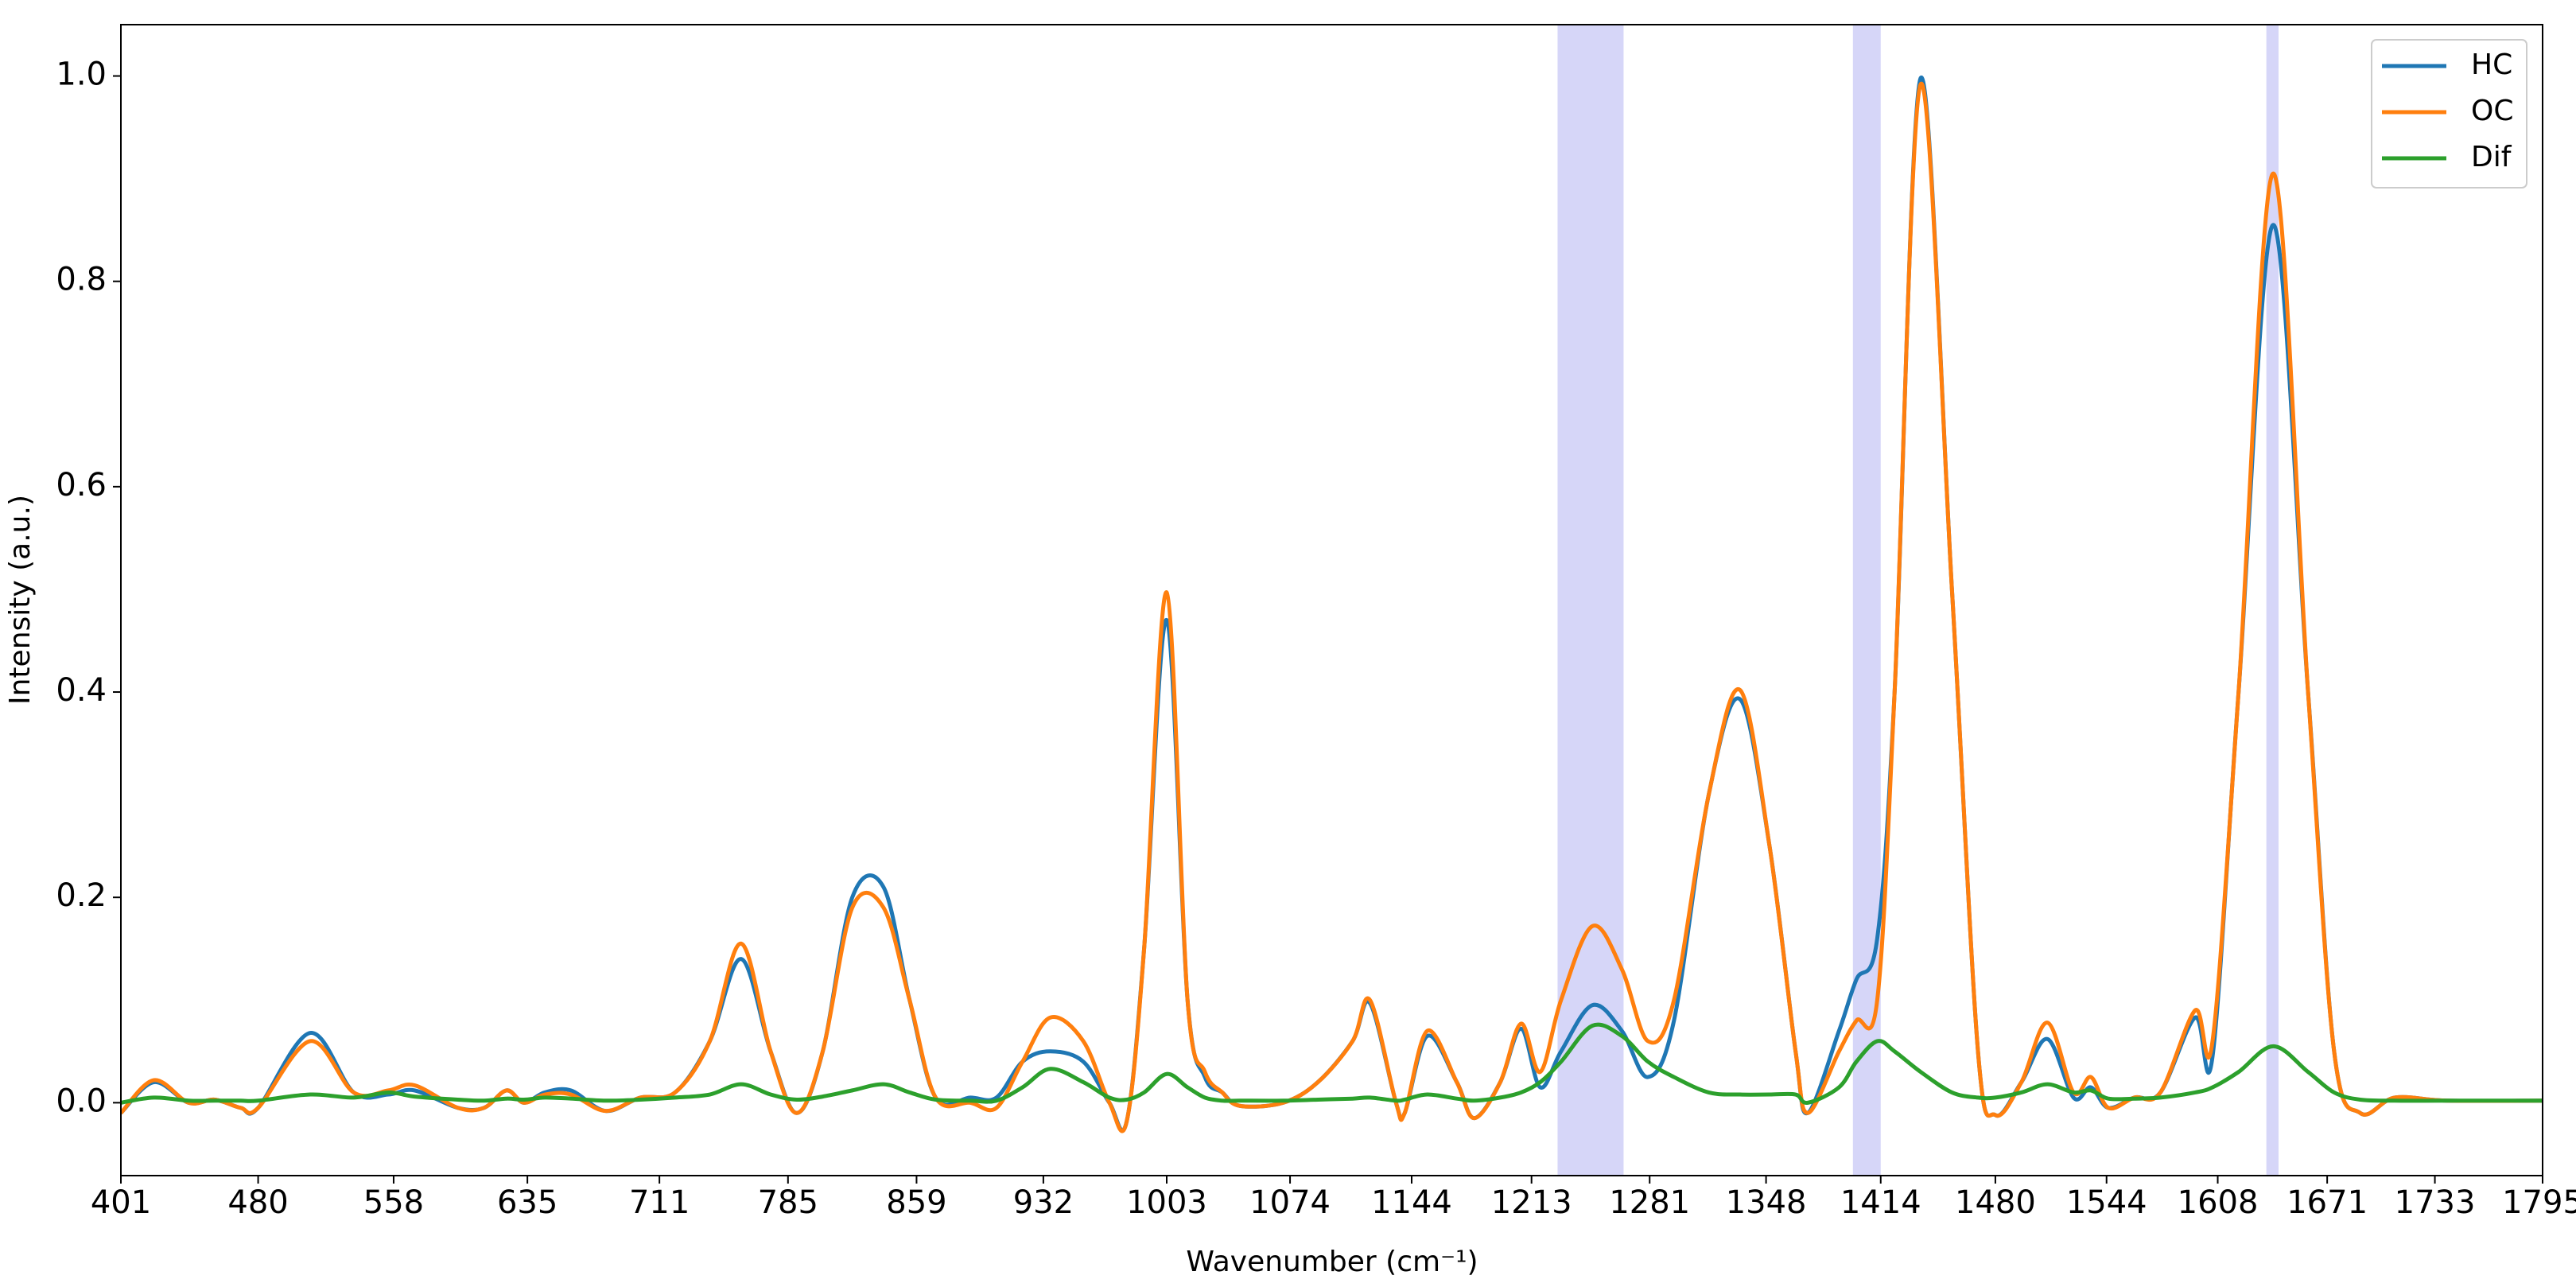 Image resolution: width=2576 pixels, height=1283 pixels. Describe the element at coordinates (81, 690) in the screenshot. I see `y-tick-label: 0.4` at that location.